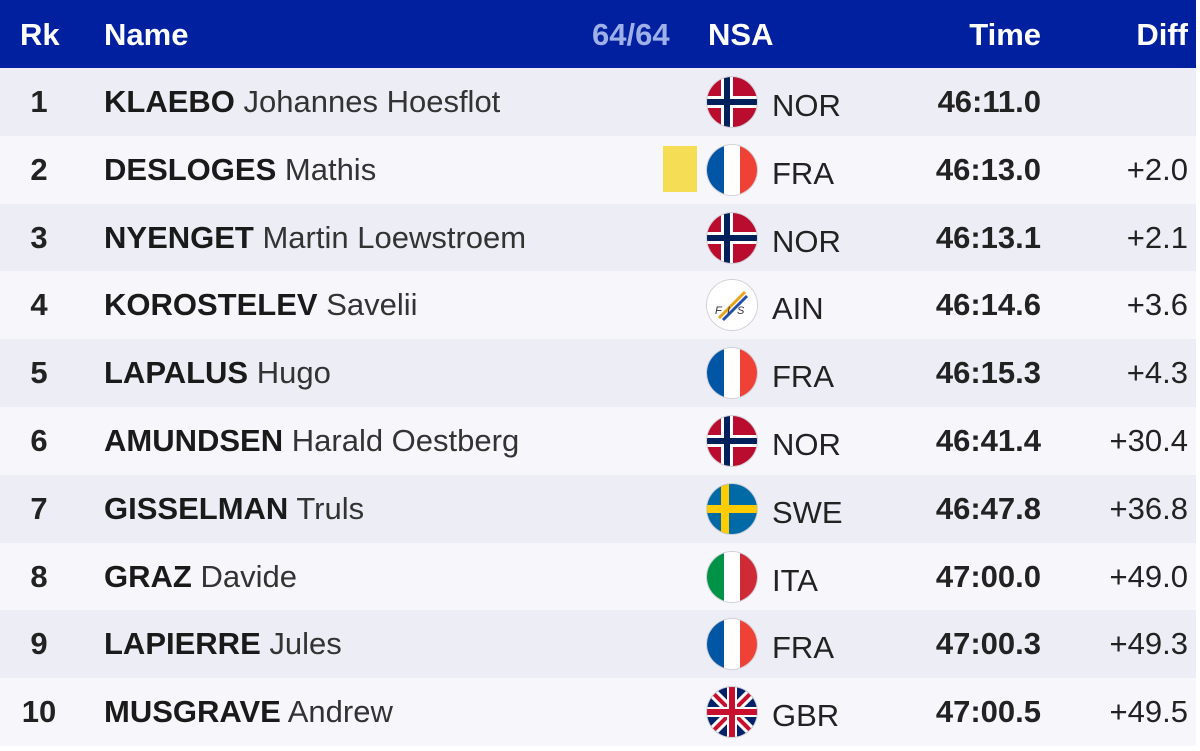 The image size is (1200, 751). Describe the element at coordinates (248, 576) in the screenshot. I see `first-name: Davide` at that location.